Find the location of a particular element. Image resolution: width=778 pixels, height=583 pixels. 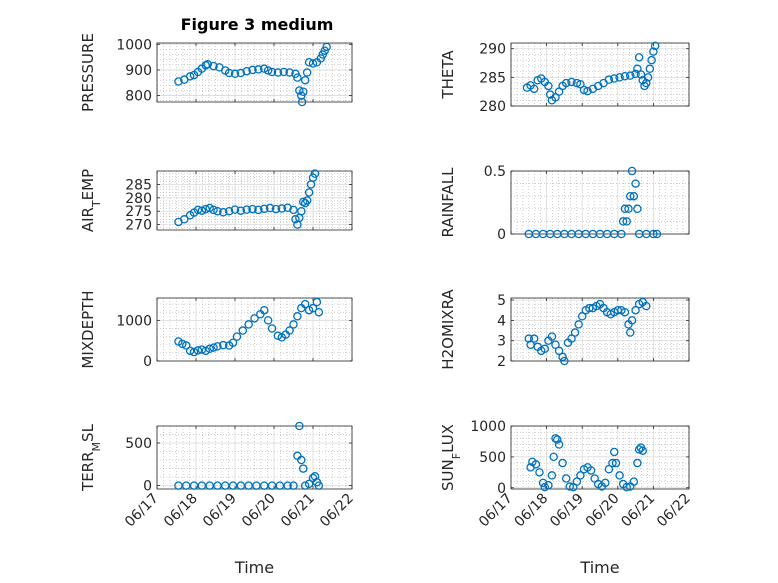

subplot-2: 280 285 290 THETA is located at coordinates (564, 78).